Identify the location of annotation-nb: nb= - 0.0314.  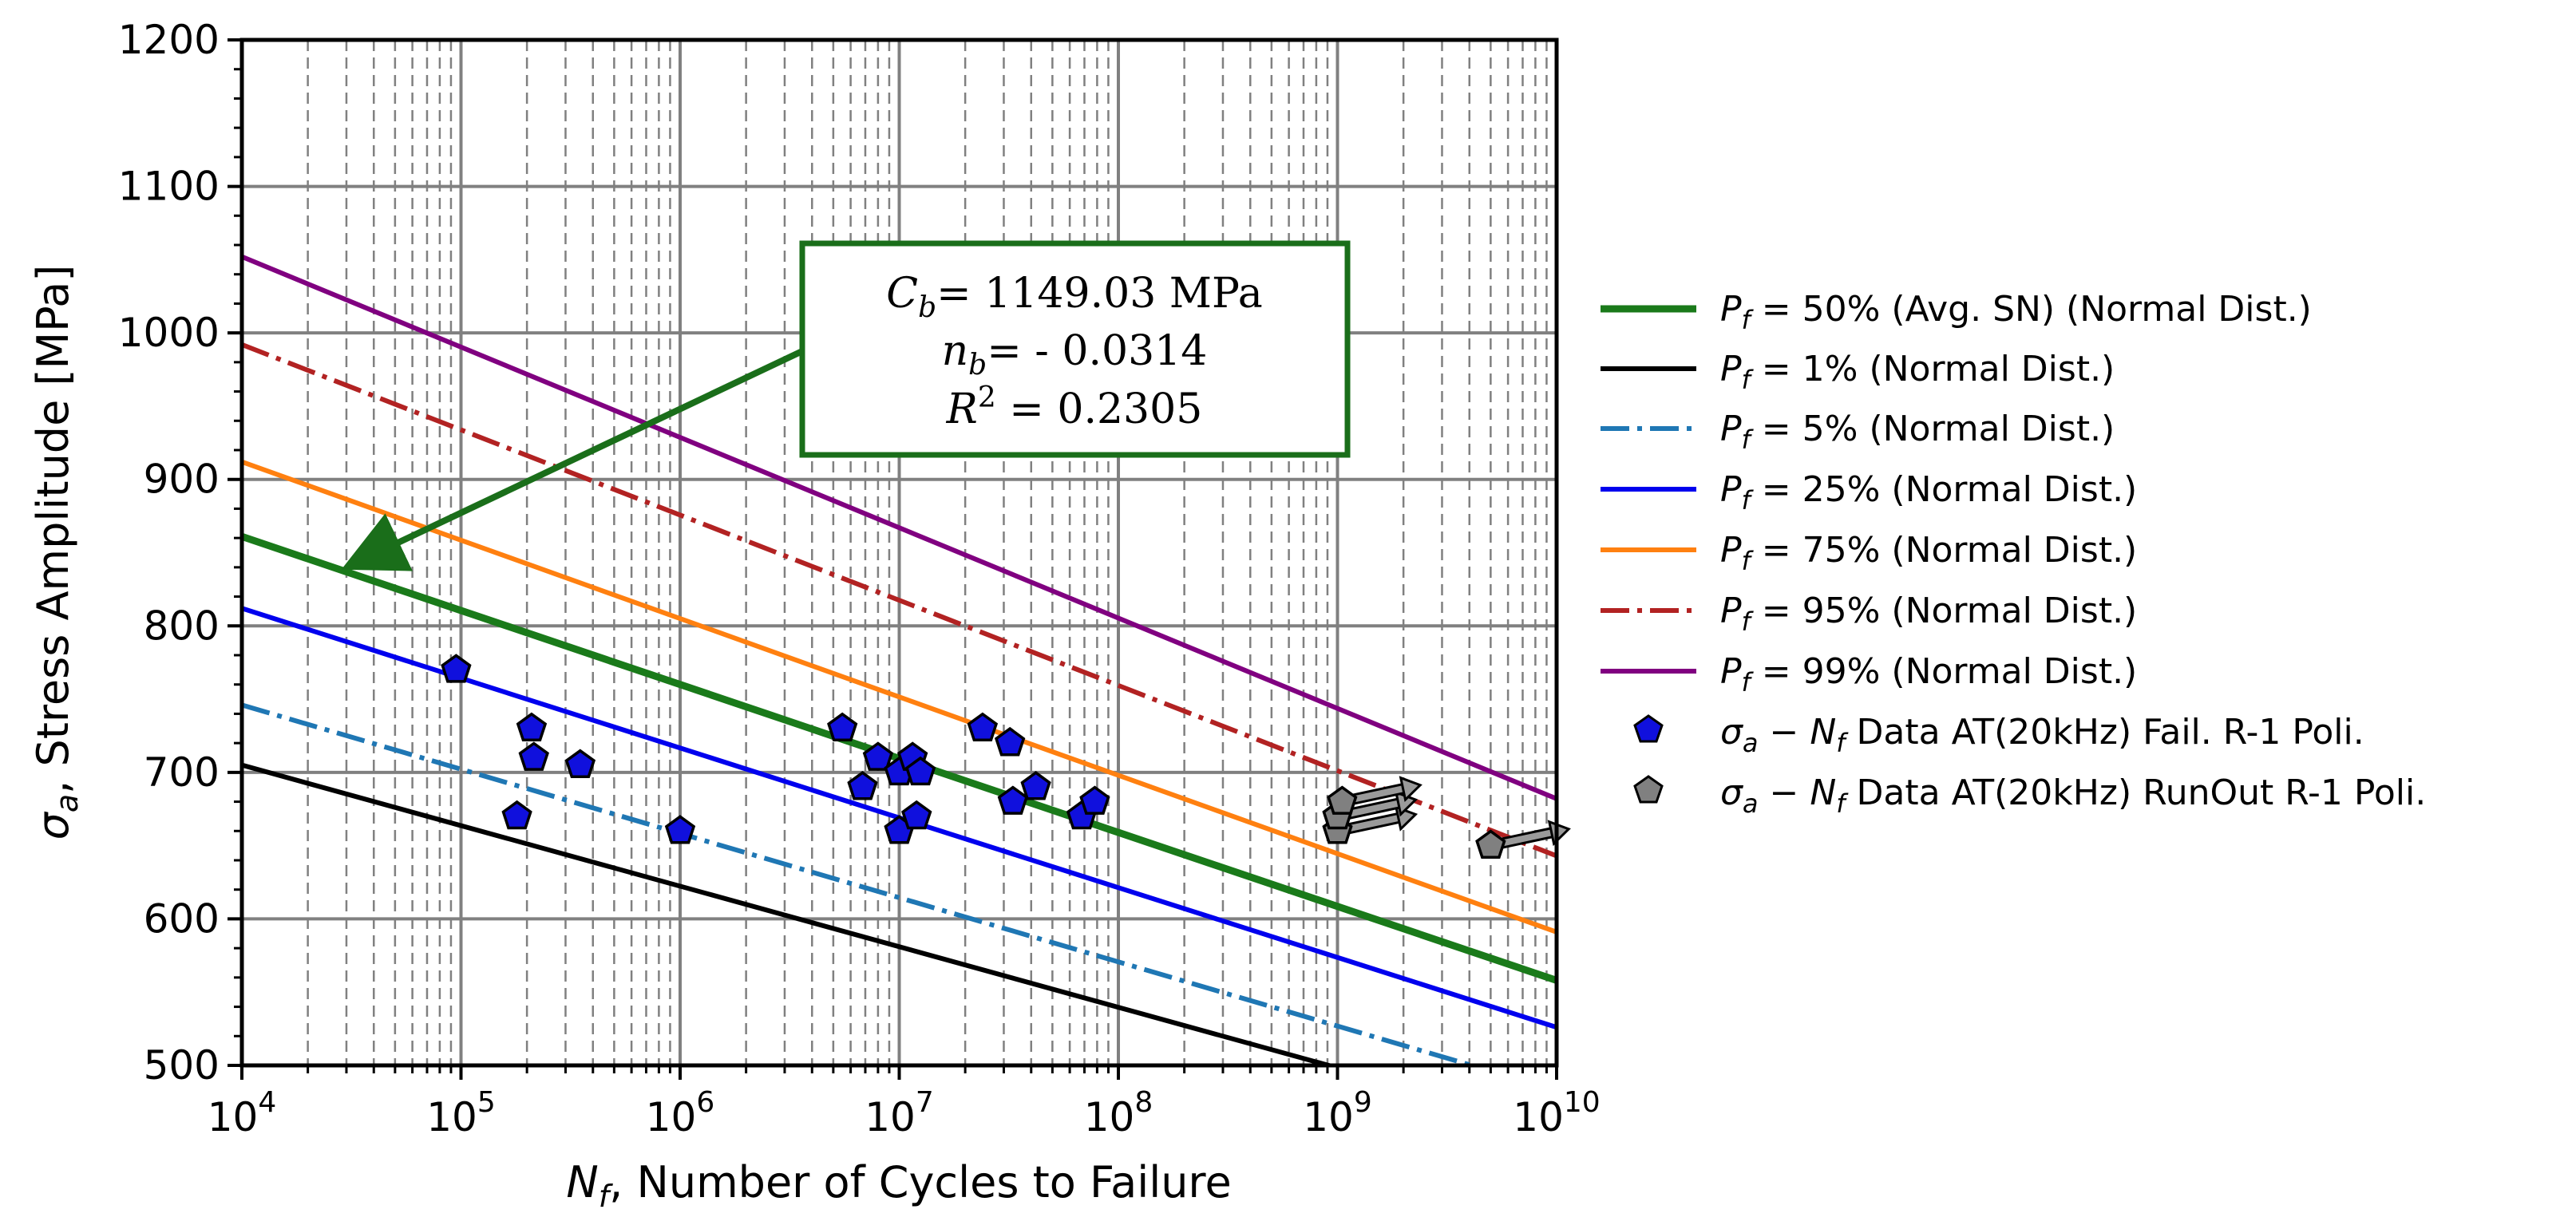
(1075, 354).